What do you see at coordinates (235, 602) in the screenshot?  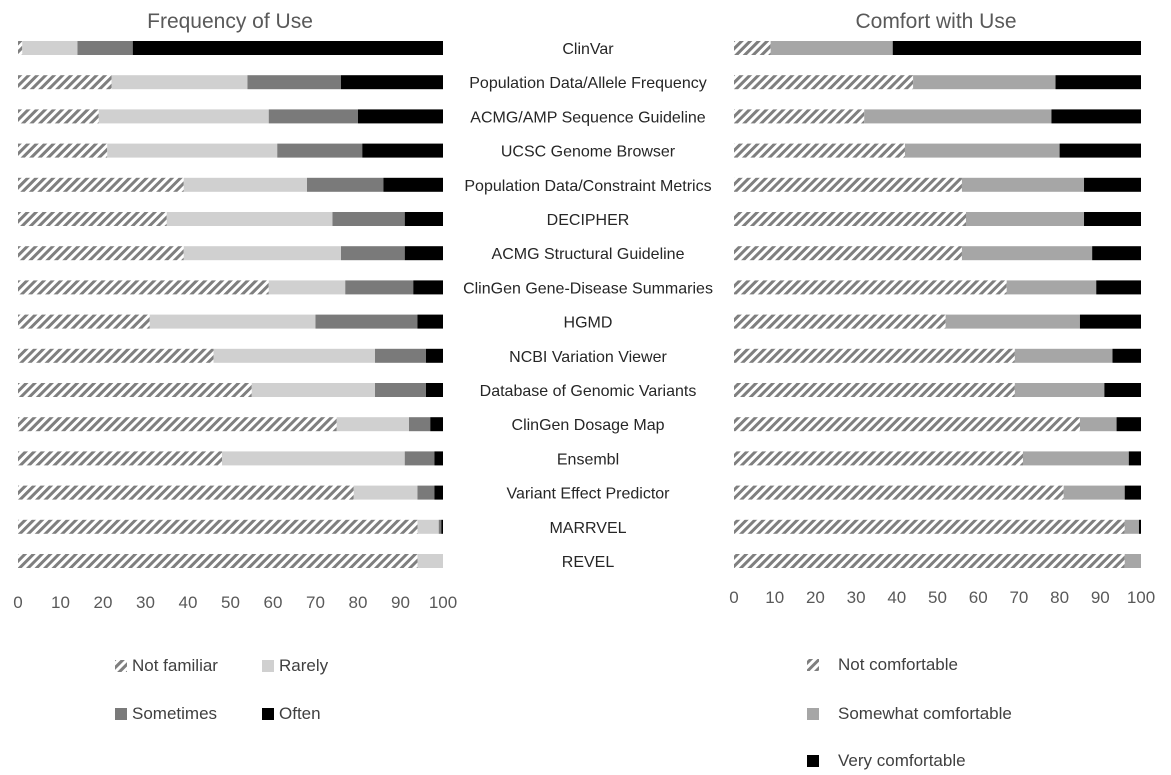 I see `left-x-axis-ticks: 0 10 20 30 40 50 60 70 80 90 100` at bounding box center [235, 602].